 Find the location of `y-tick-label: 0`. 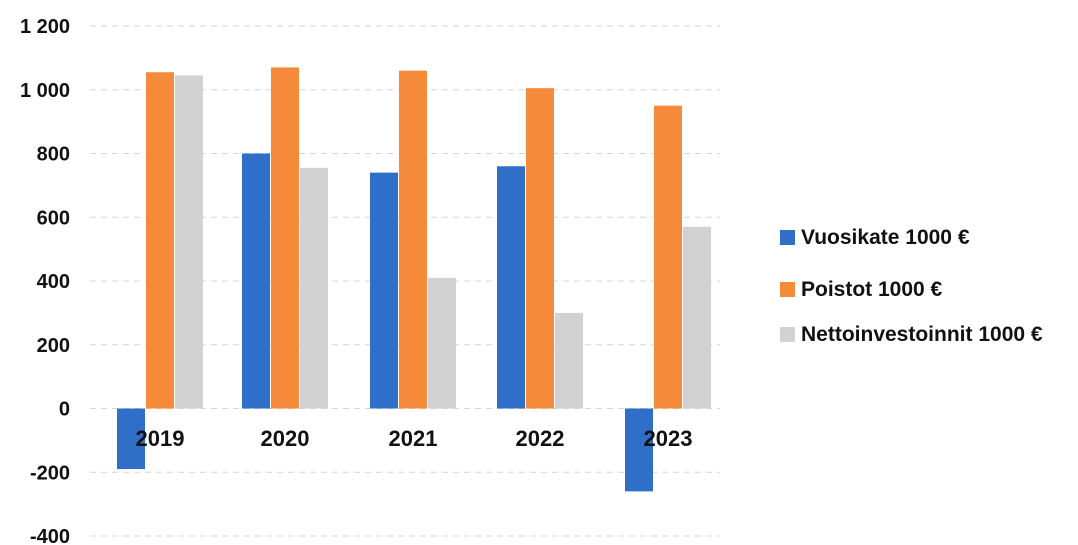

y-tick-label: 0 is located at coordinates (64, 410).